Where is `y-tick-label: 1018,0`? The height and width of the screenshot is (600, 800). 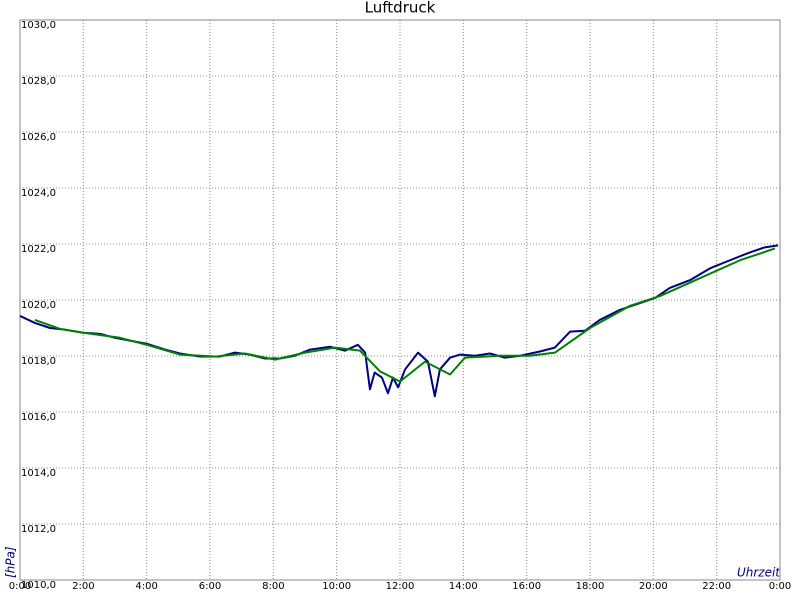
y-tick-label: 1018,0 is located at coordinates (38, 361).